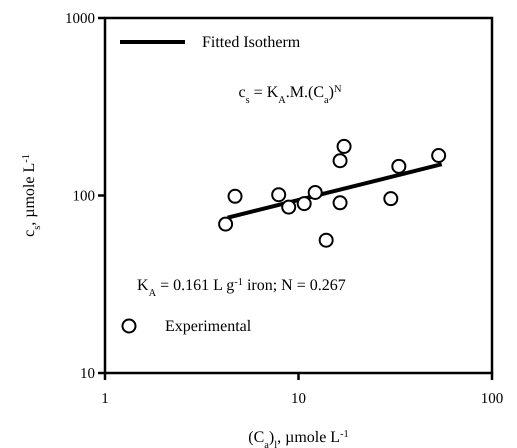  Describe the element at coordinates (290, 95) in the screenshot. I see `annotation: c$_{s}$ = K$_{A}$.M.(C$_{a}$)$^{N}$` at that location.